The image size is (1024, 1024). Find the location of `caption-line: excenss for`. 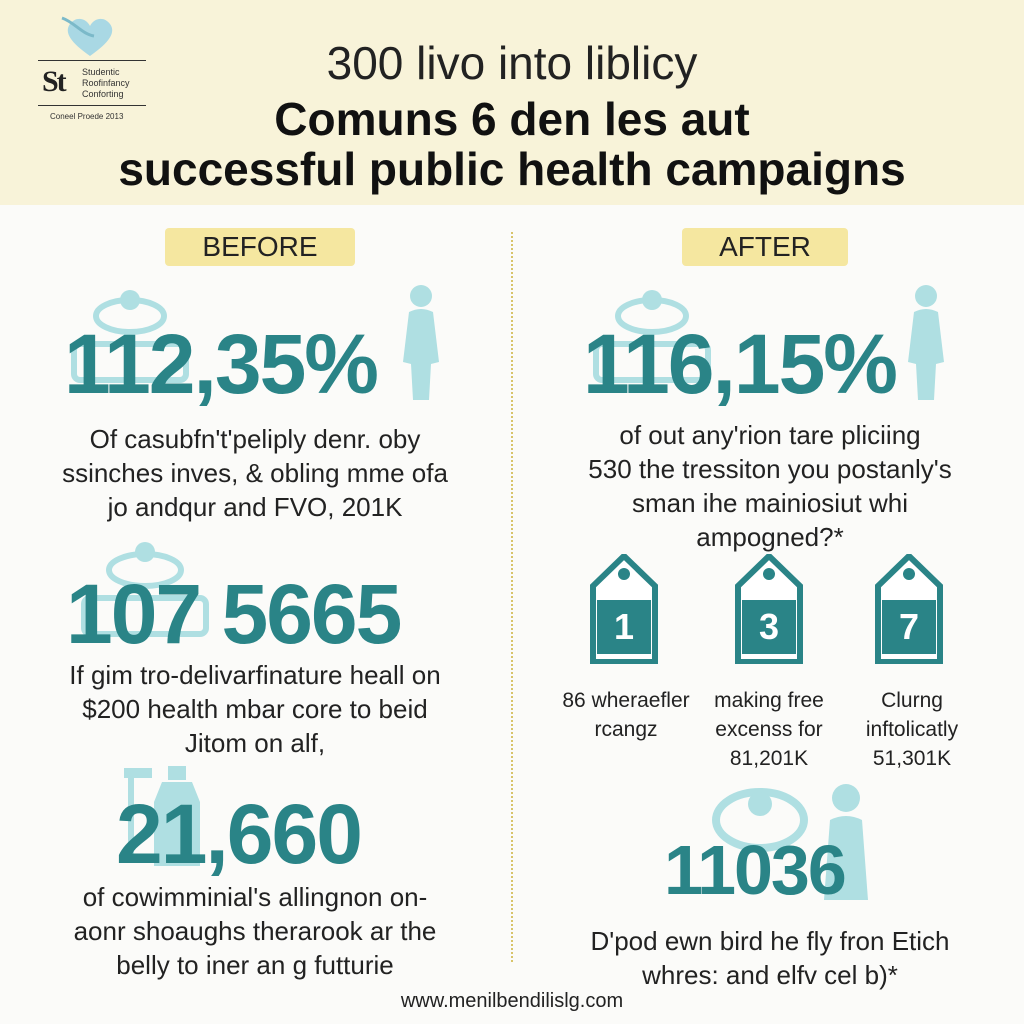

caption-line: excenss for is located at coordinates (769, 729).